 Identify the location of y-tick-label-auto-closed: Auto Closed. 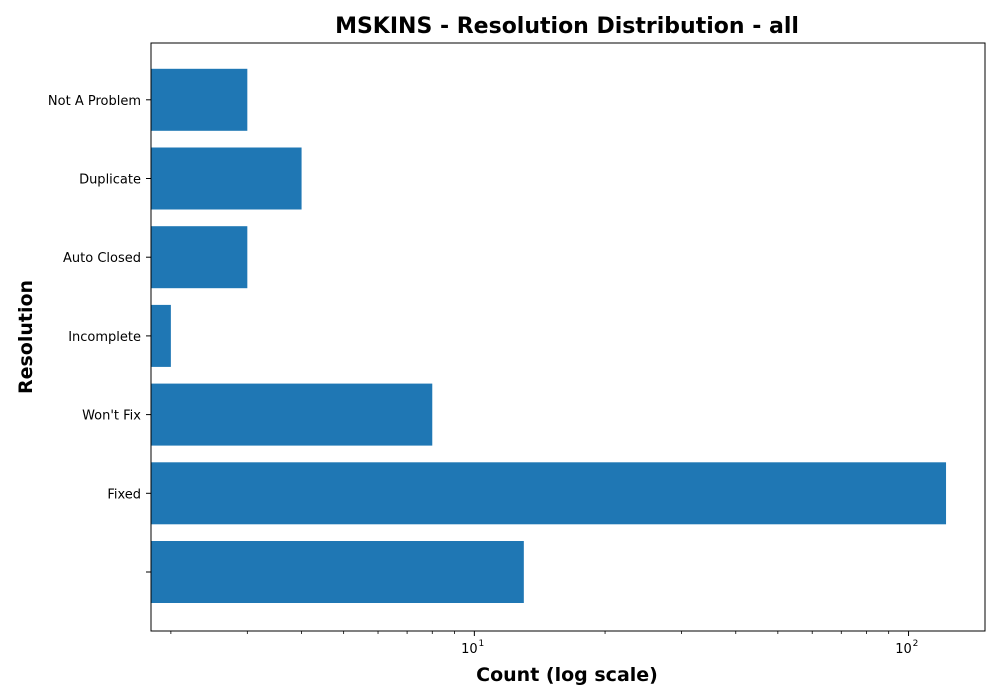
(102, 258).